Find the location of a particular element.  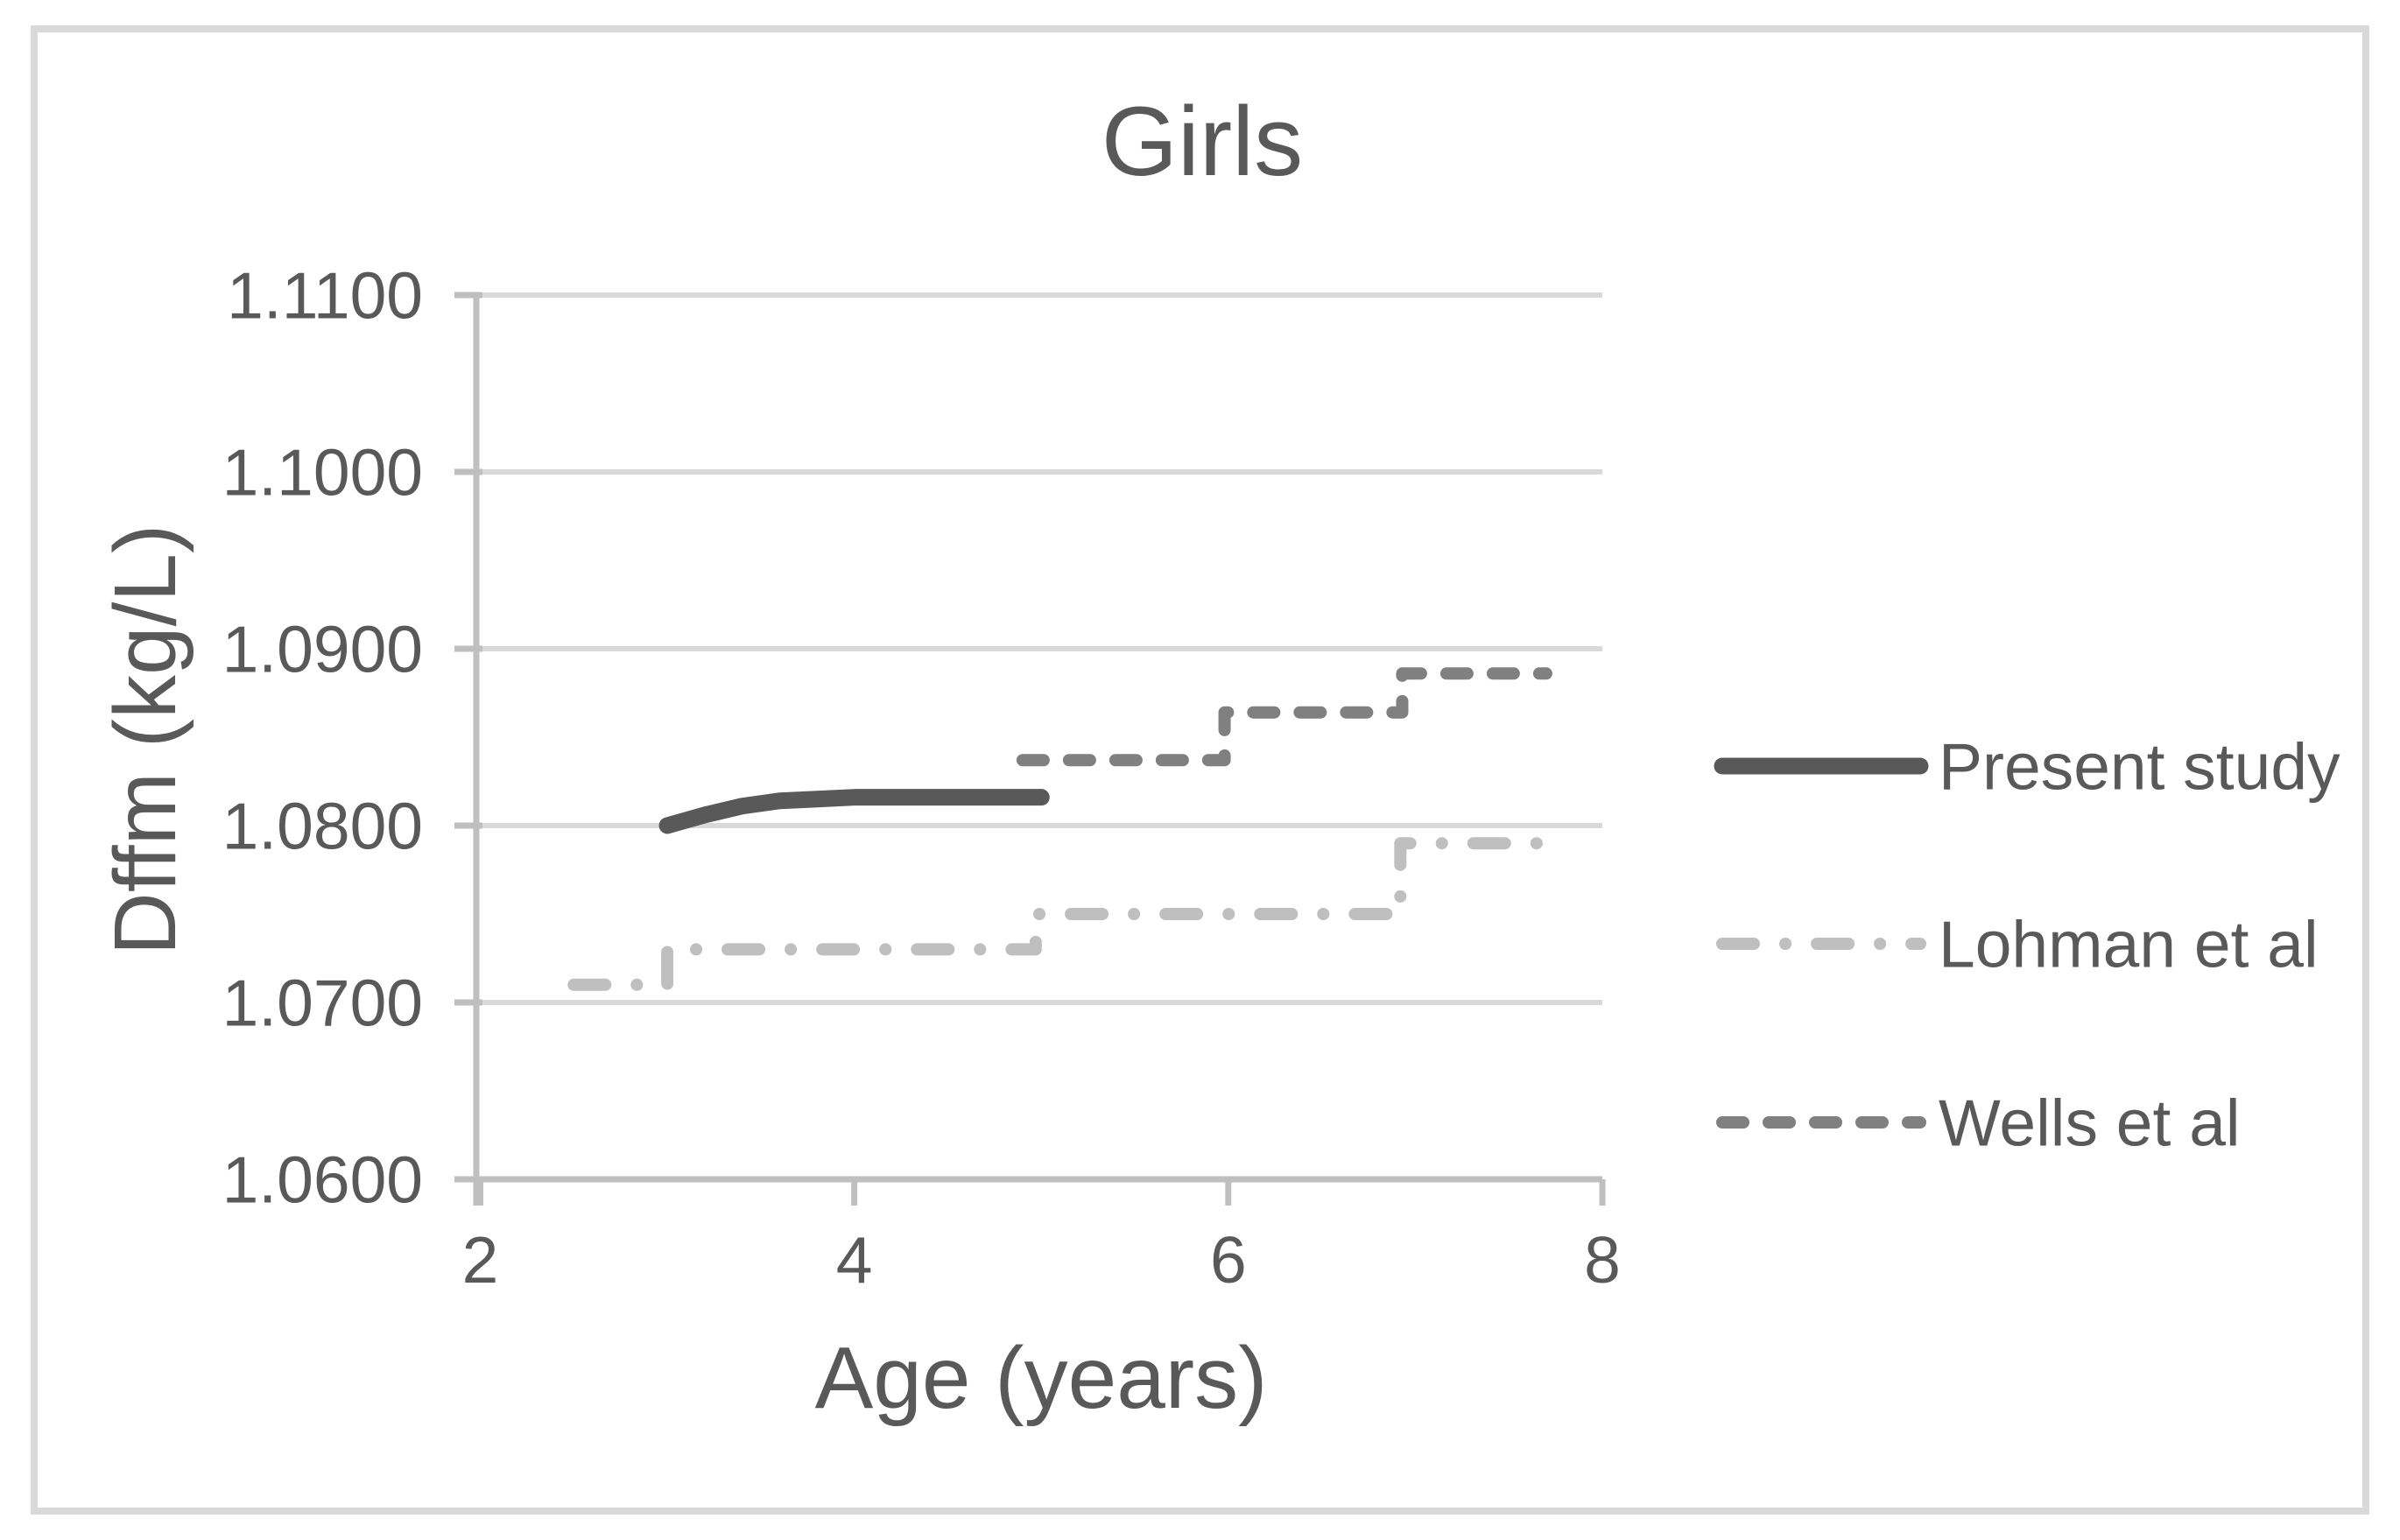

x-tick-label: 4 is located at coordinates (854, 1260).